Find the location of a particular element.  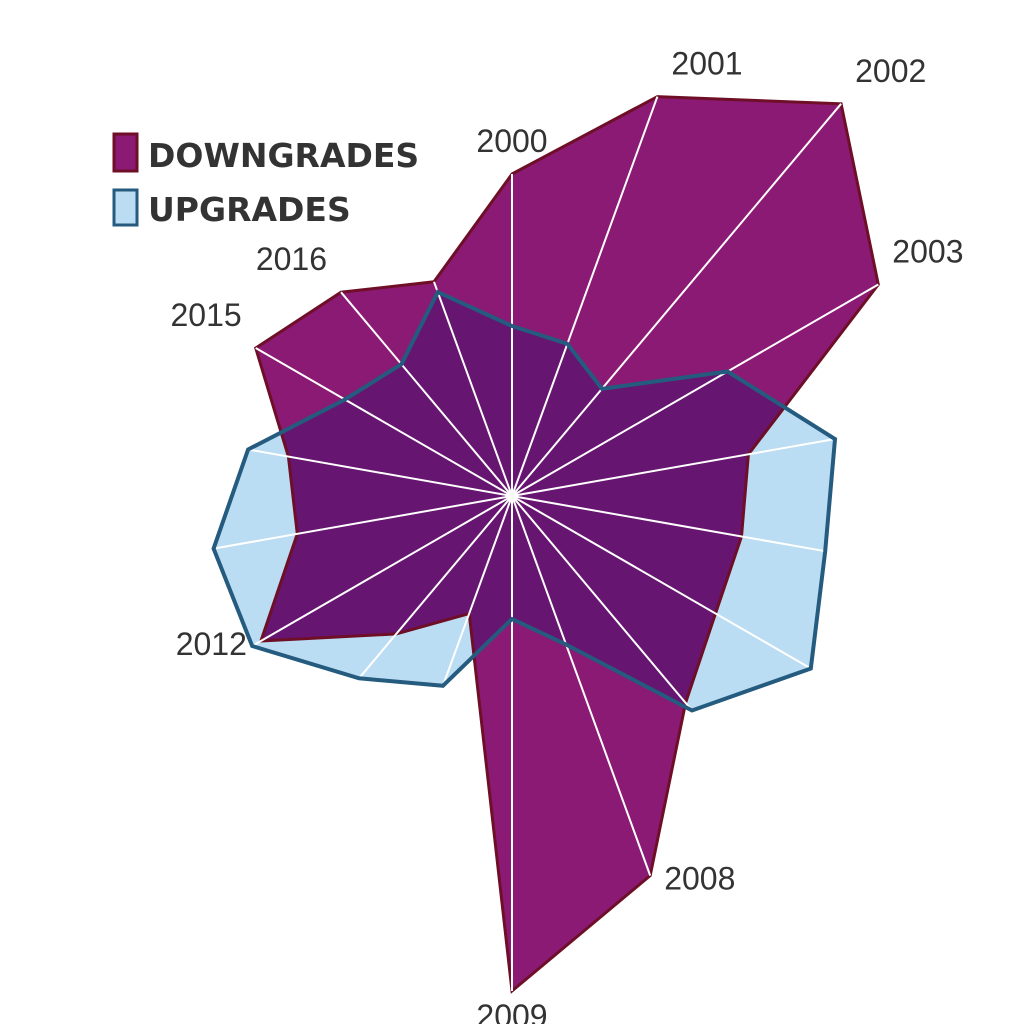

spoke-2013 is located at coordinates (363, 522).